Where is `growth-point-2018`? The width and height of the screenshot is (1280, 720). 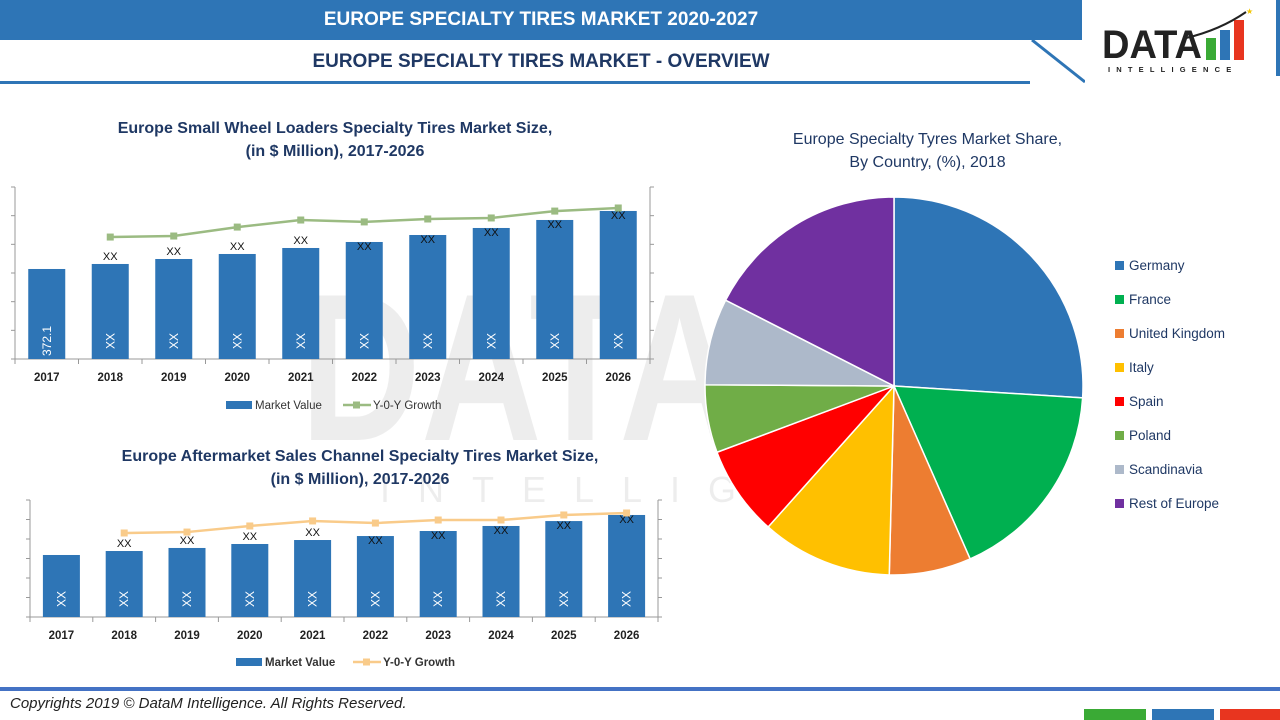
growth-point-2018 is located at coordinates (124, 533).